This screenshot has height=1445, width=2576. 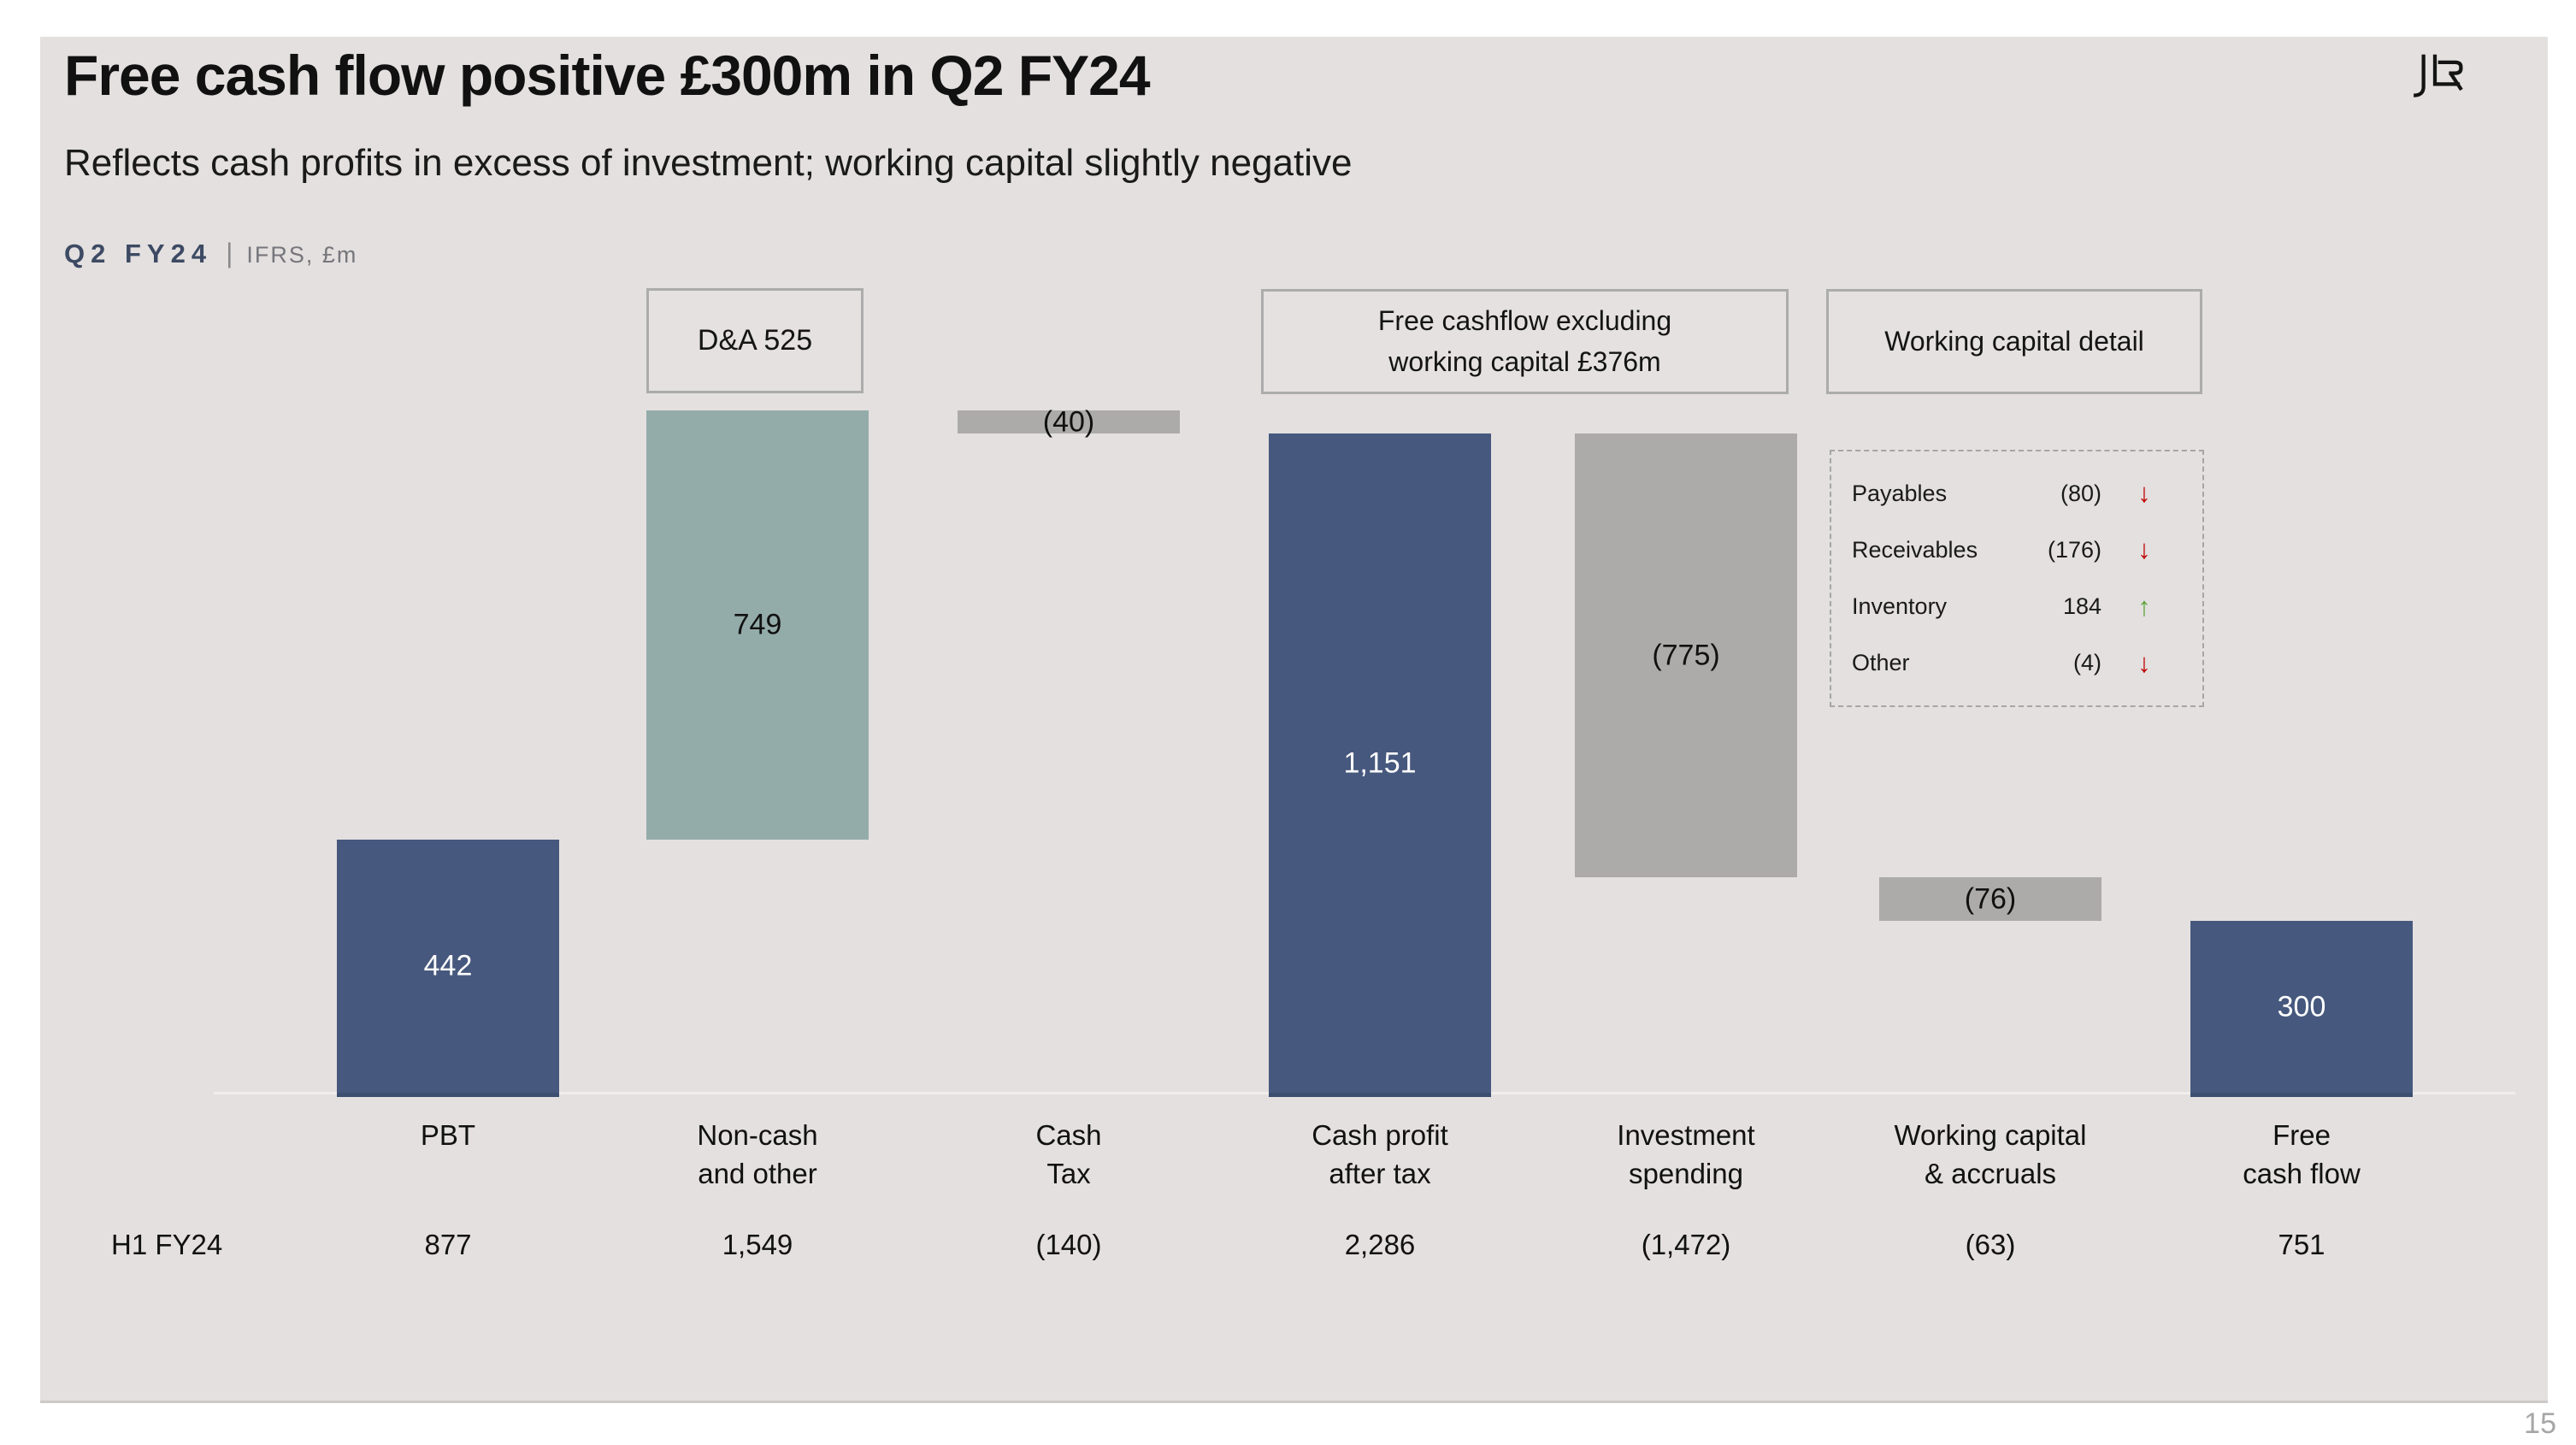 I want to click on period-tag: Q2 FY24, so click(x=138, y=253).